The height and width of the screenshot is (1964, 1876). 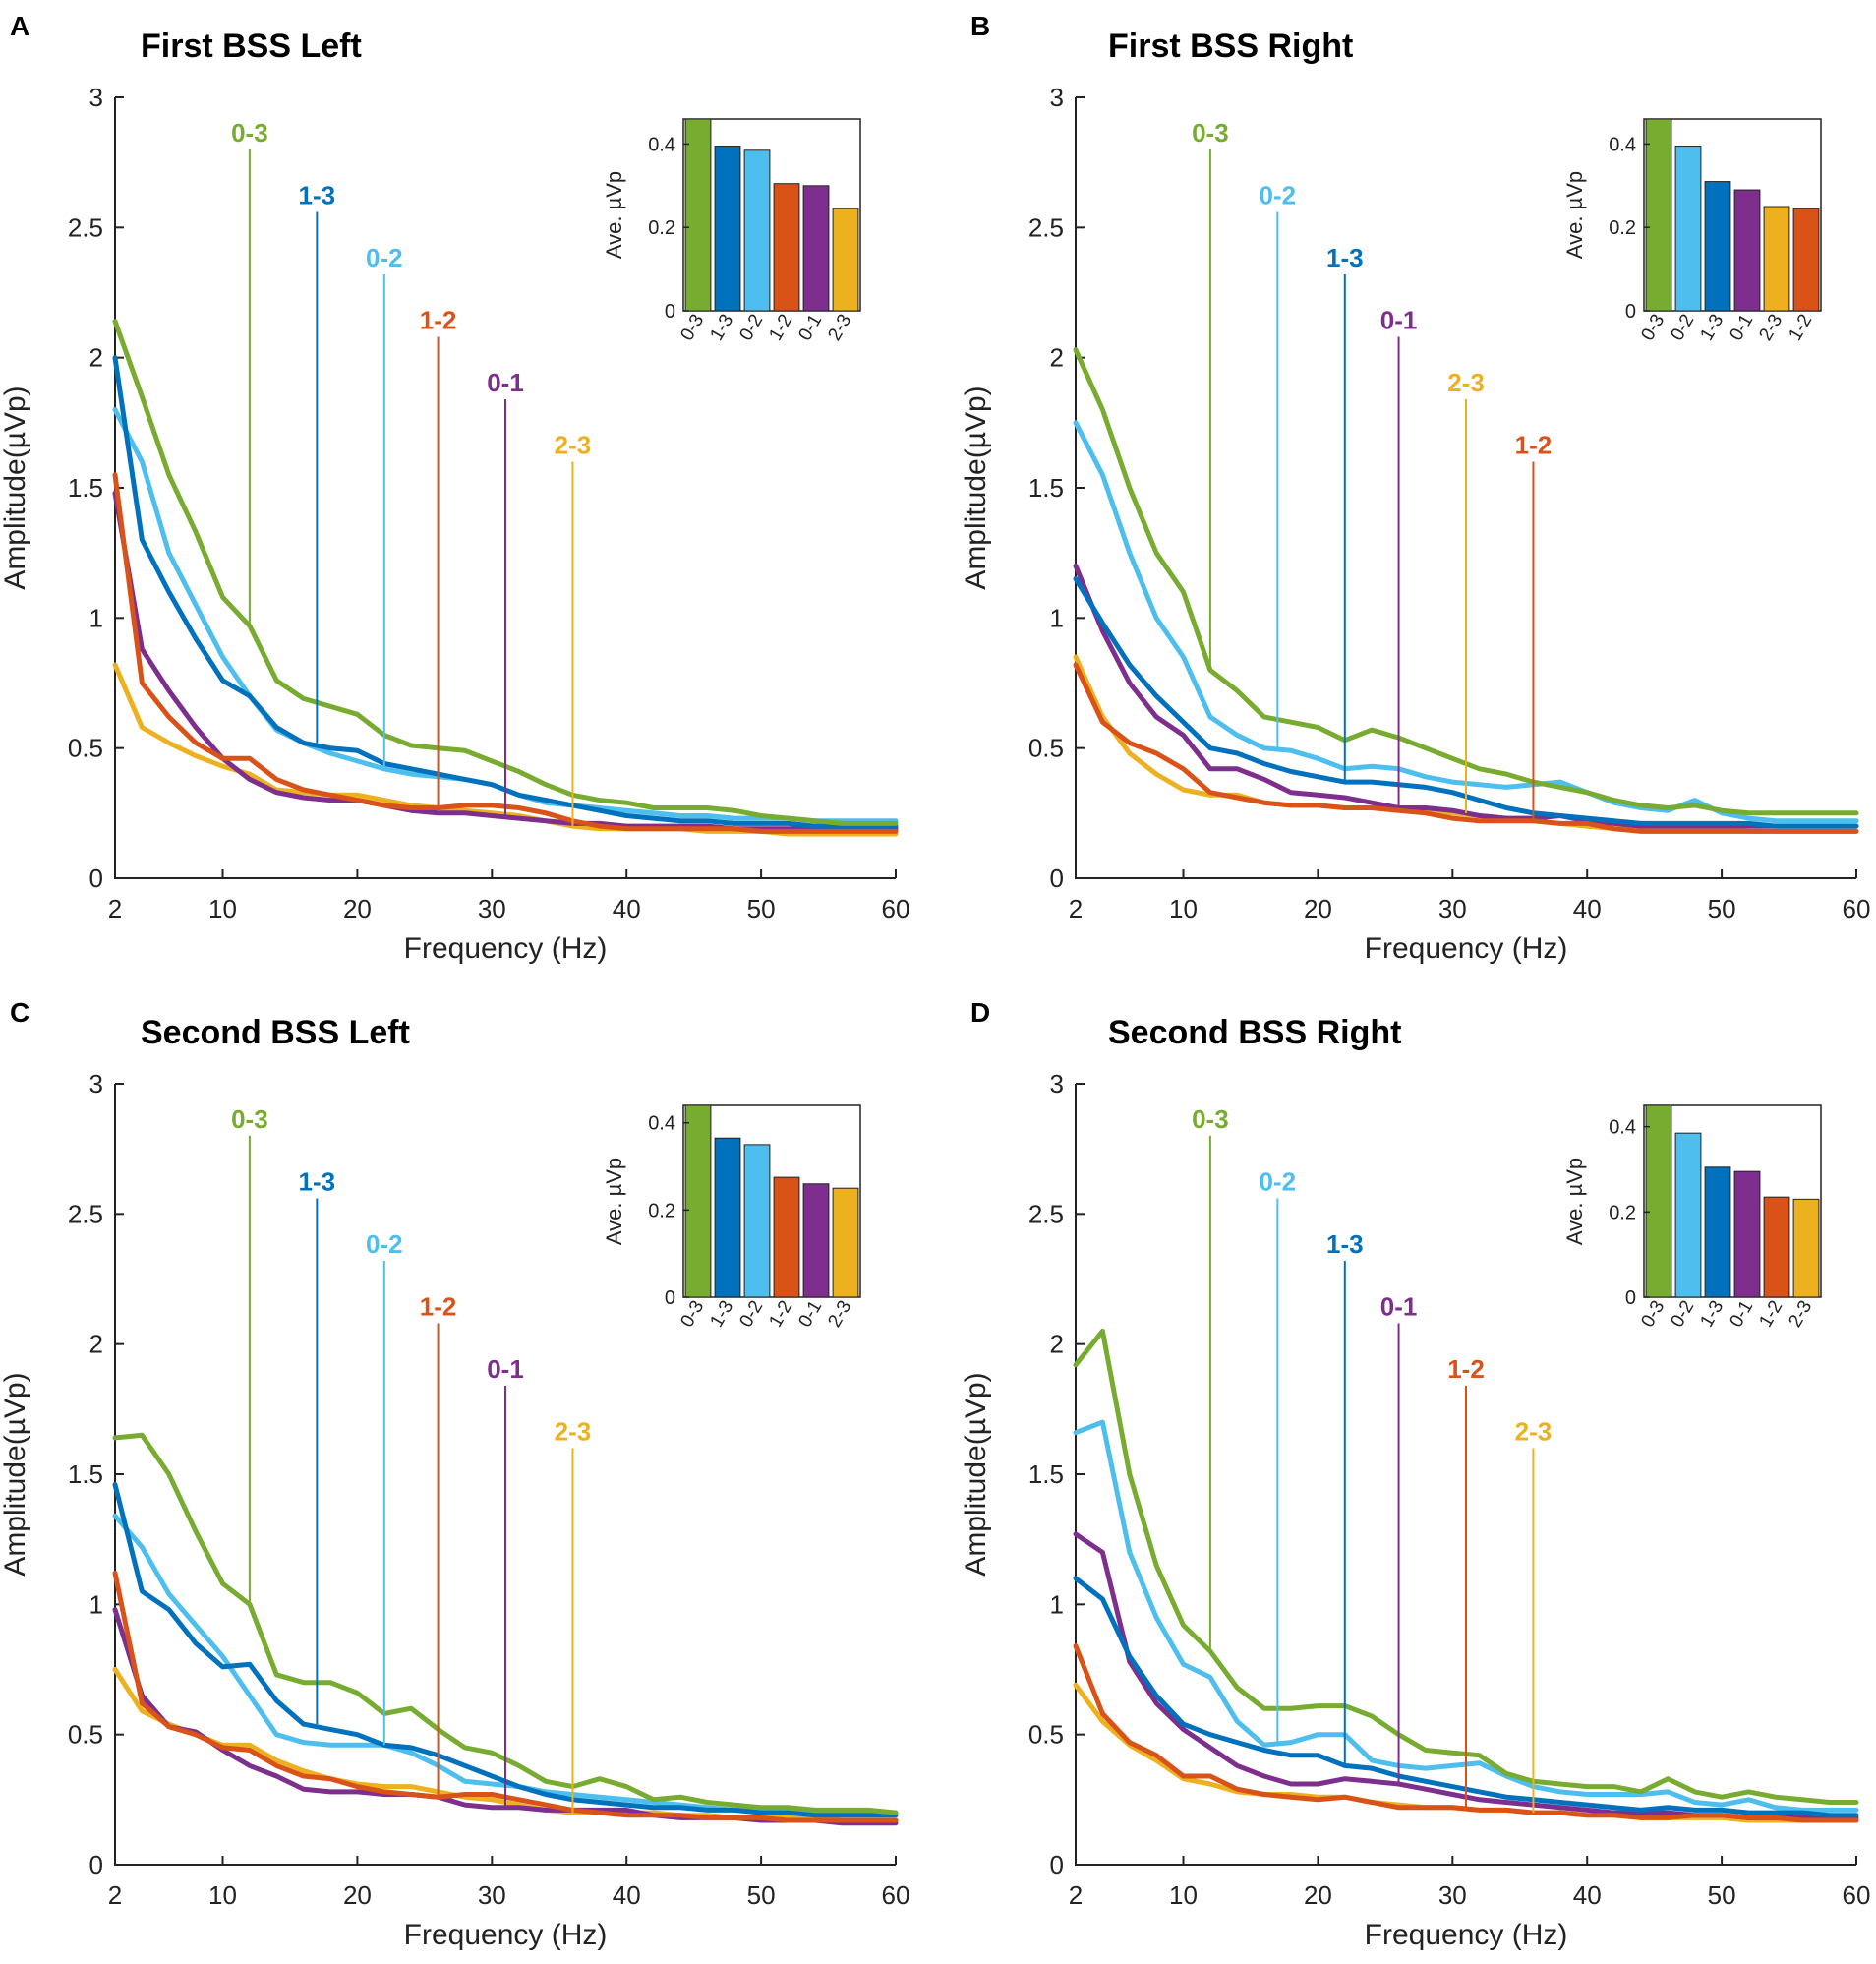 What do you see at coordinates (692, 1314) in the screenshot?
I see `inset-category-label: 0-3` at bounding box center [692, 1314].